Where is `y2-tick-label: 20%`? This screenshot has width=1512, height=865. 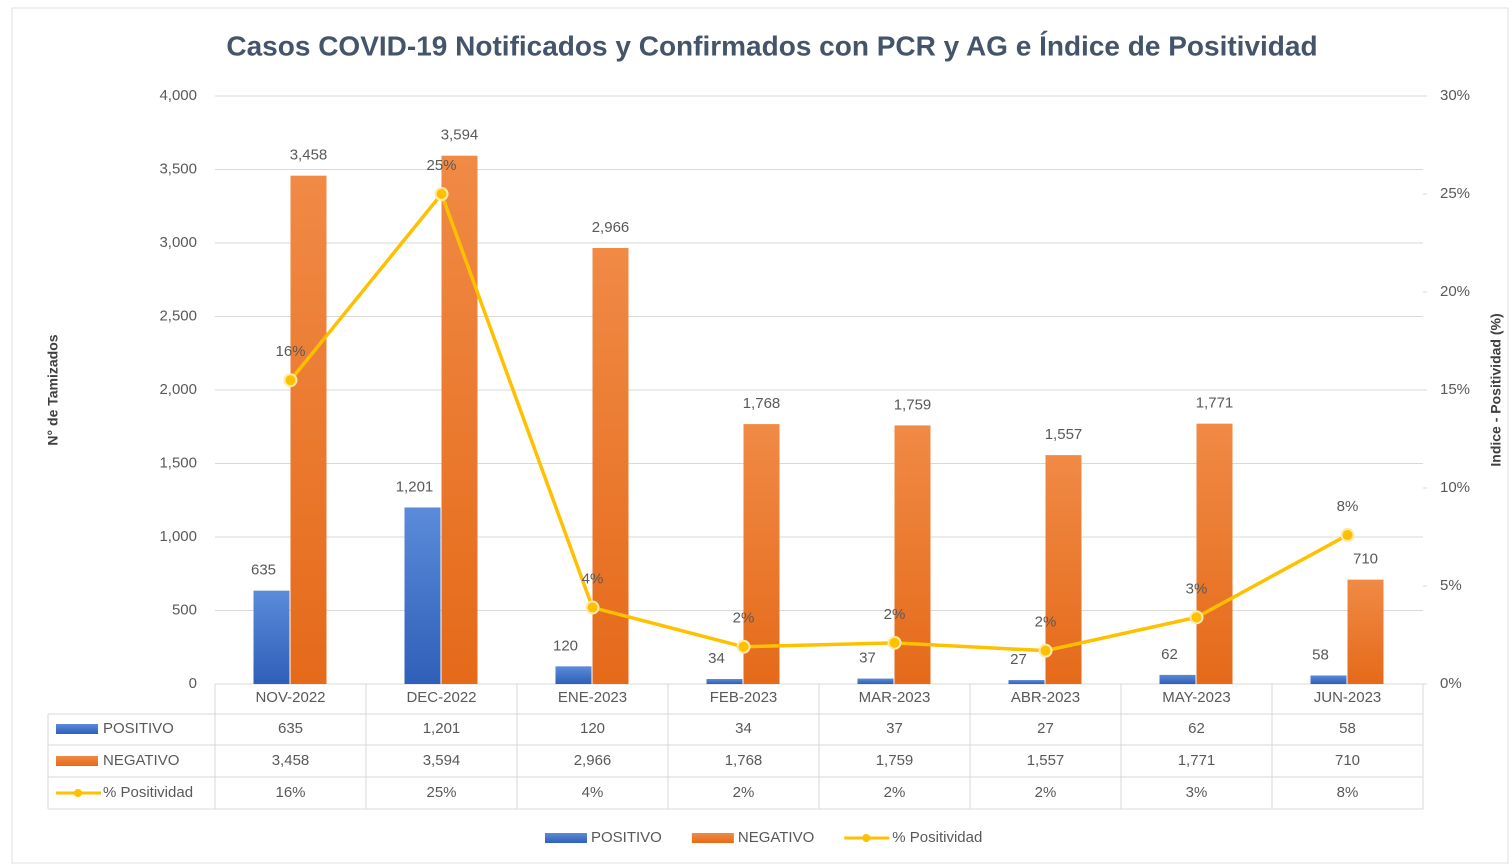
y2-tick-label: 20% is located at coordinates (1455, 291).